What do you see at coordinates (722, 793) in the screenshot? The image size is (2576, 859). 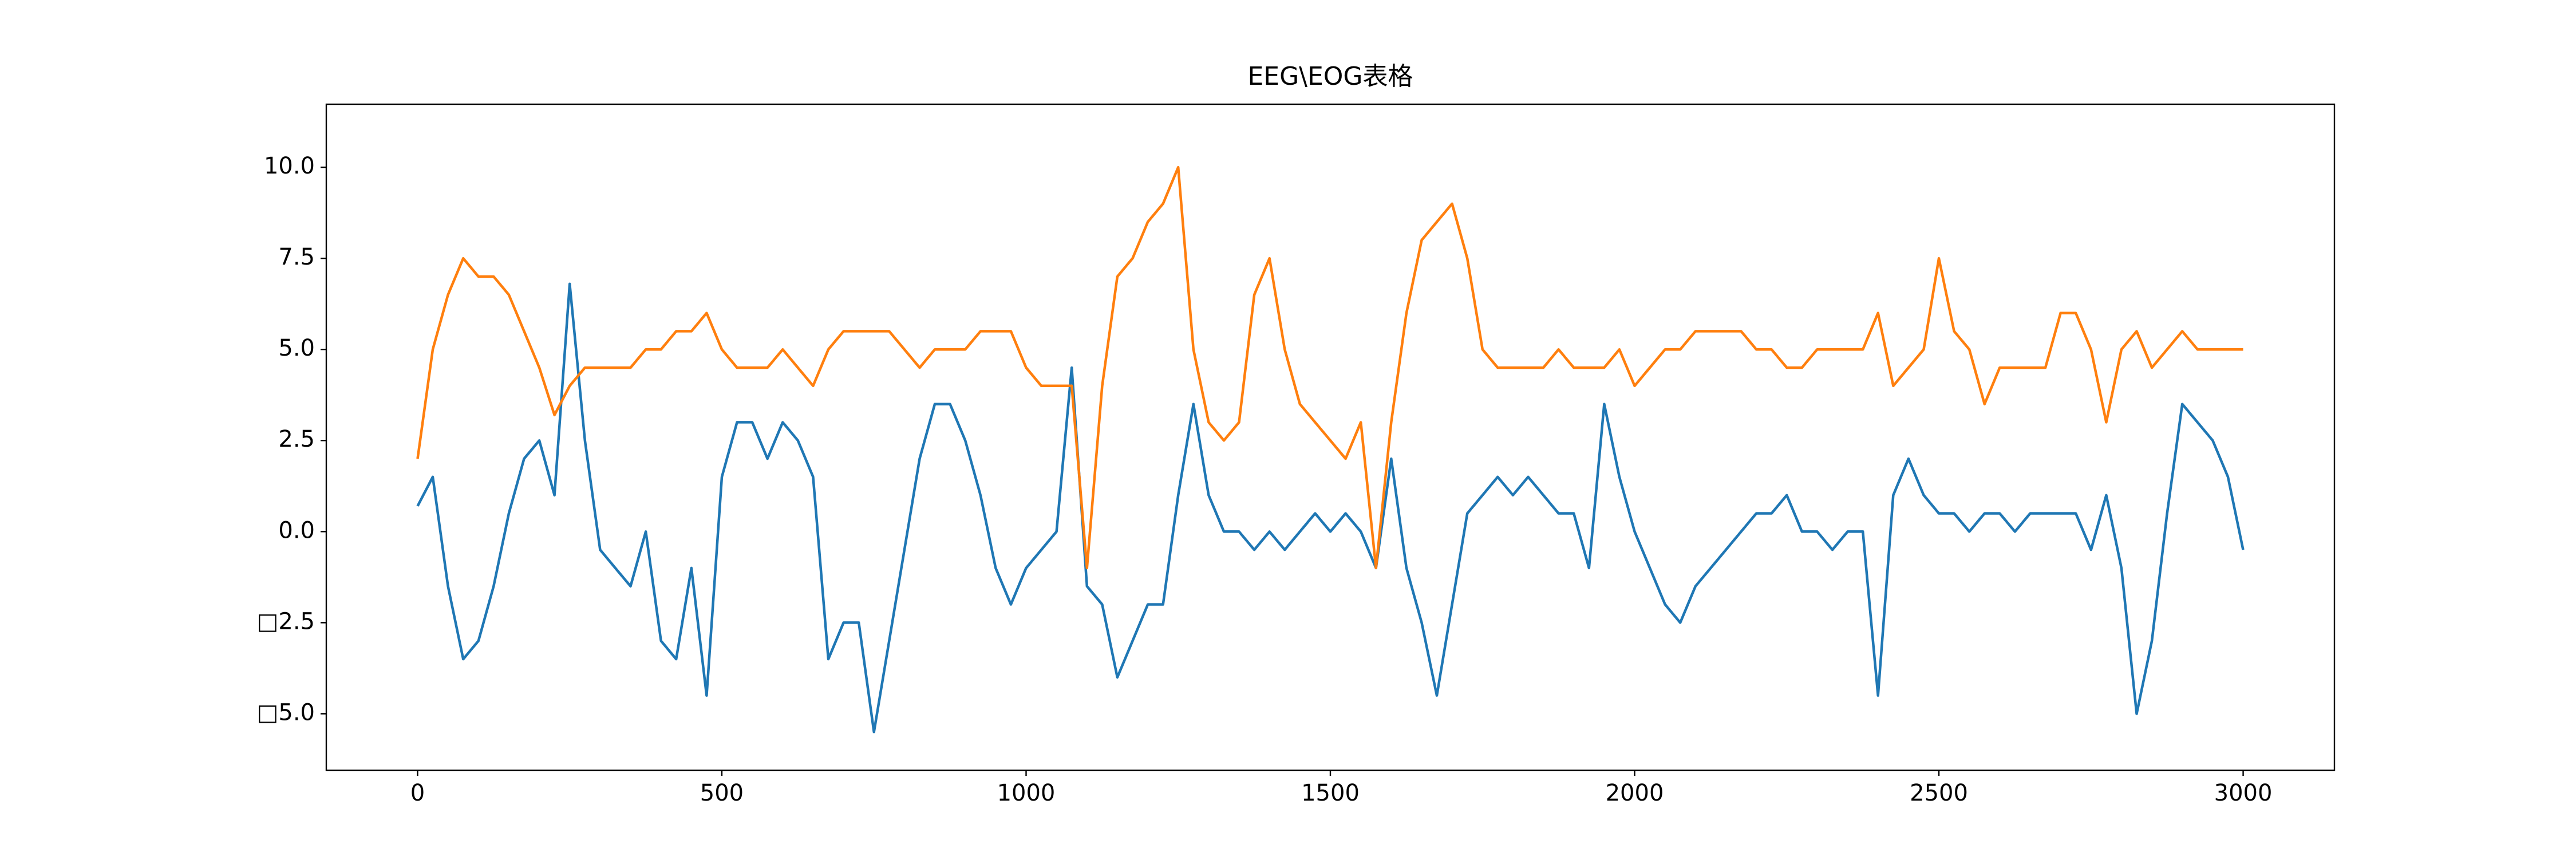 I see `x-tick-label: 500` at bounding box center [722, 793].